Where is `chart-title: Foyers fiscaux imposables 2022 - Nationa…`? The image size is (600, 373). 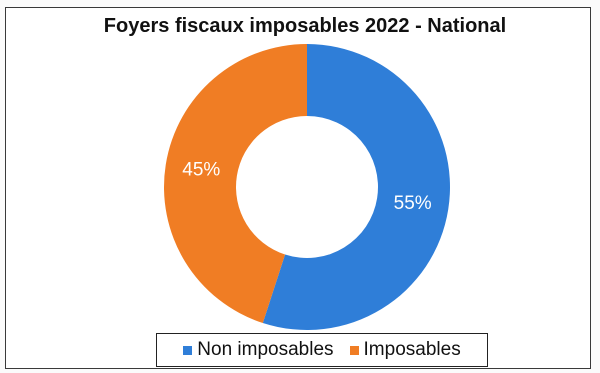
chart-title: Foyers fiscaux imposables 2022 - Nationa… is located at coordinates (305, 26).